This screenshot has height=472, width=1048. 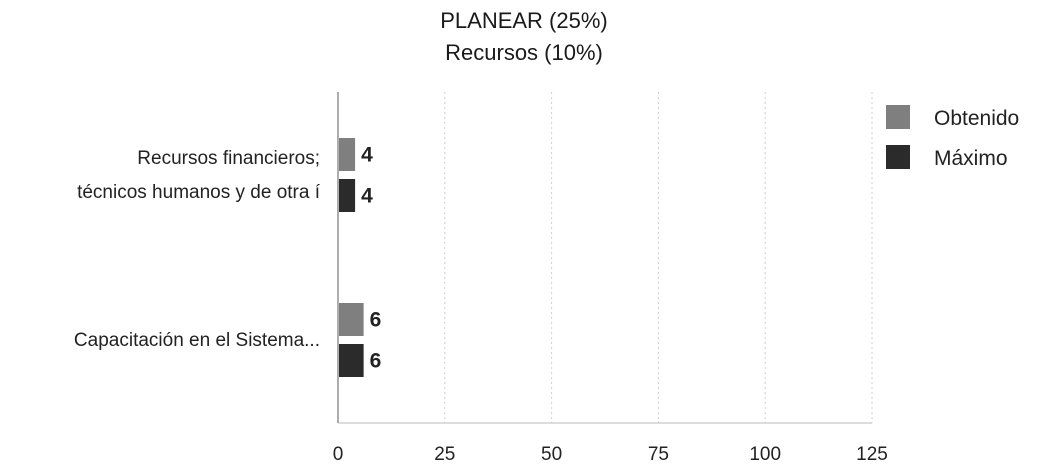 What do you see at coordinates (658, 454) in the screenshot?
I see `x-tick-label: 75` at bounding box center [658, 454].